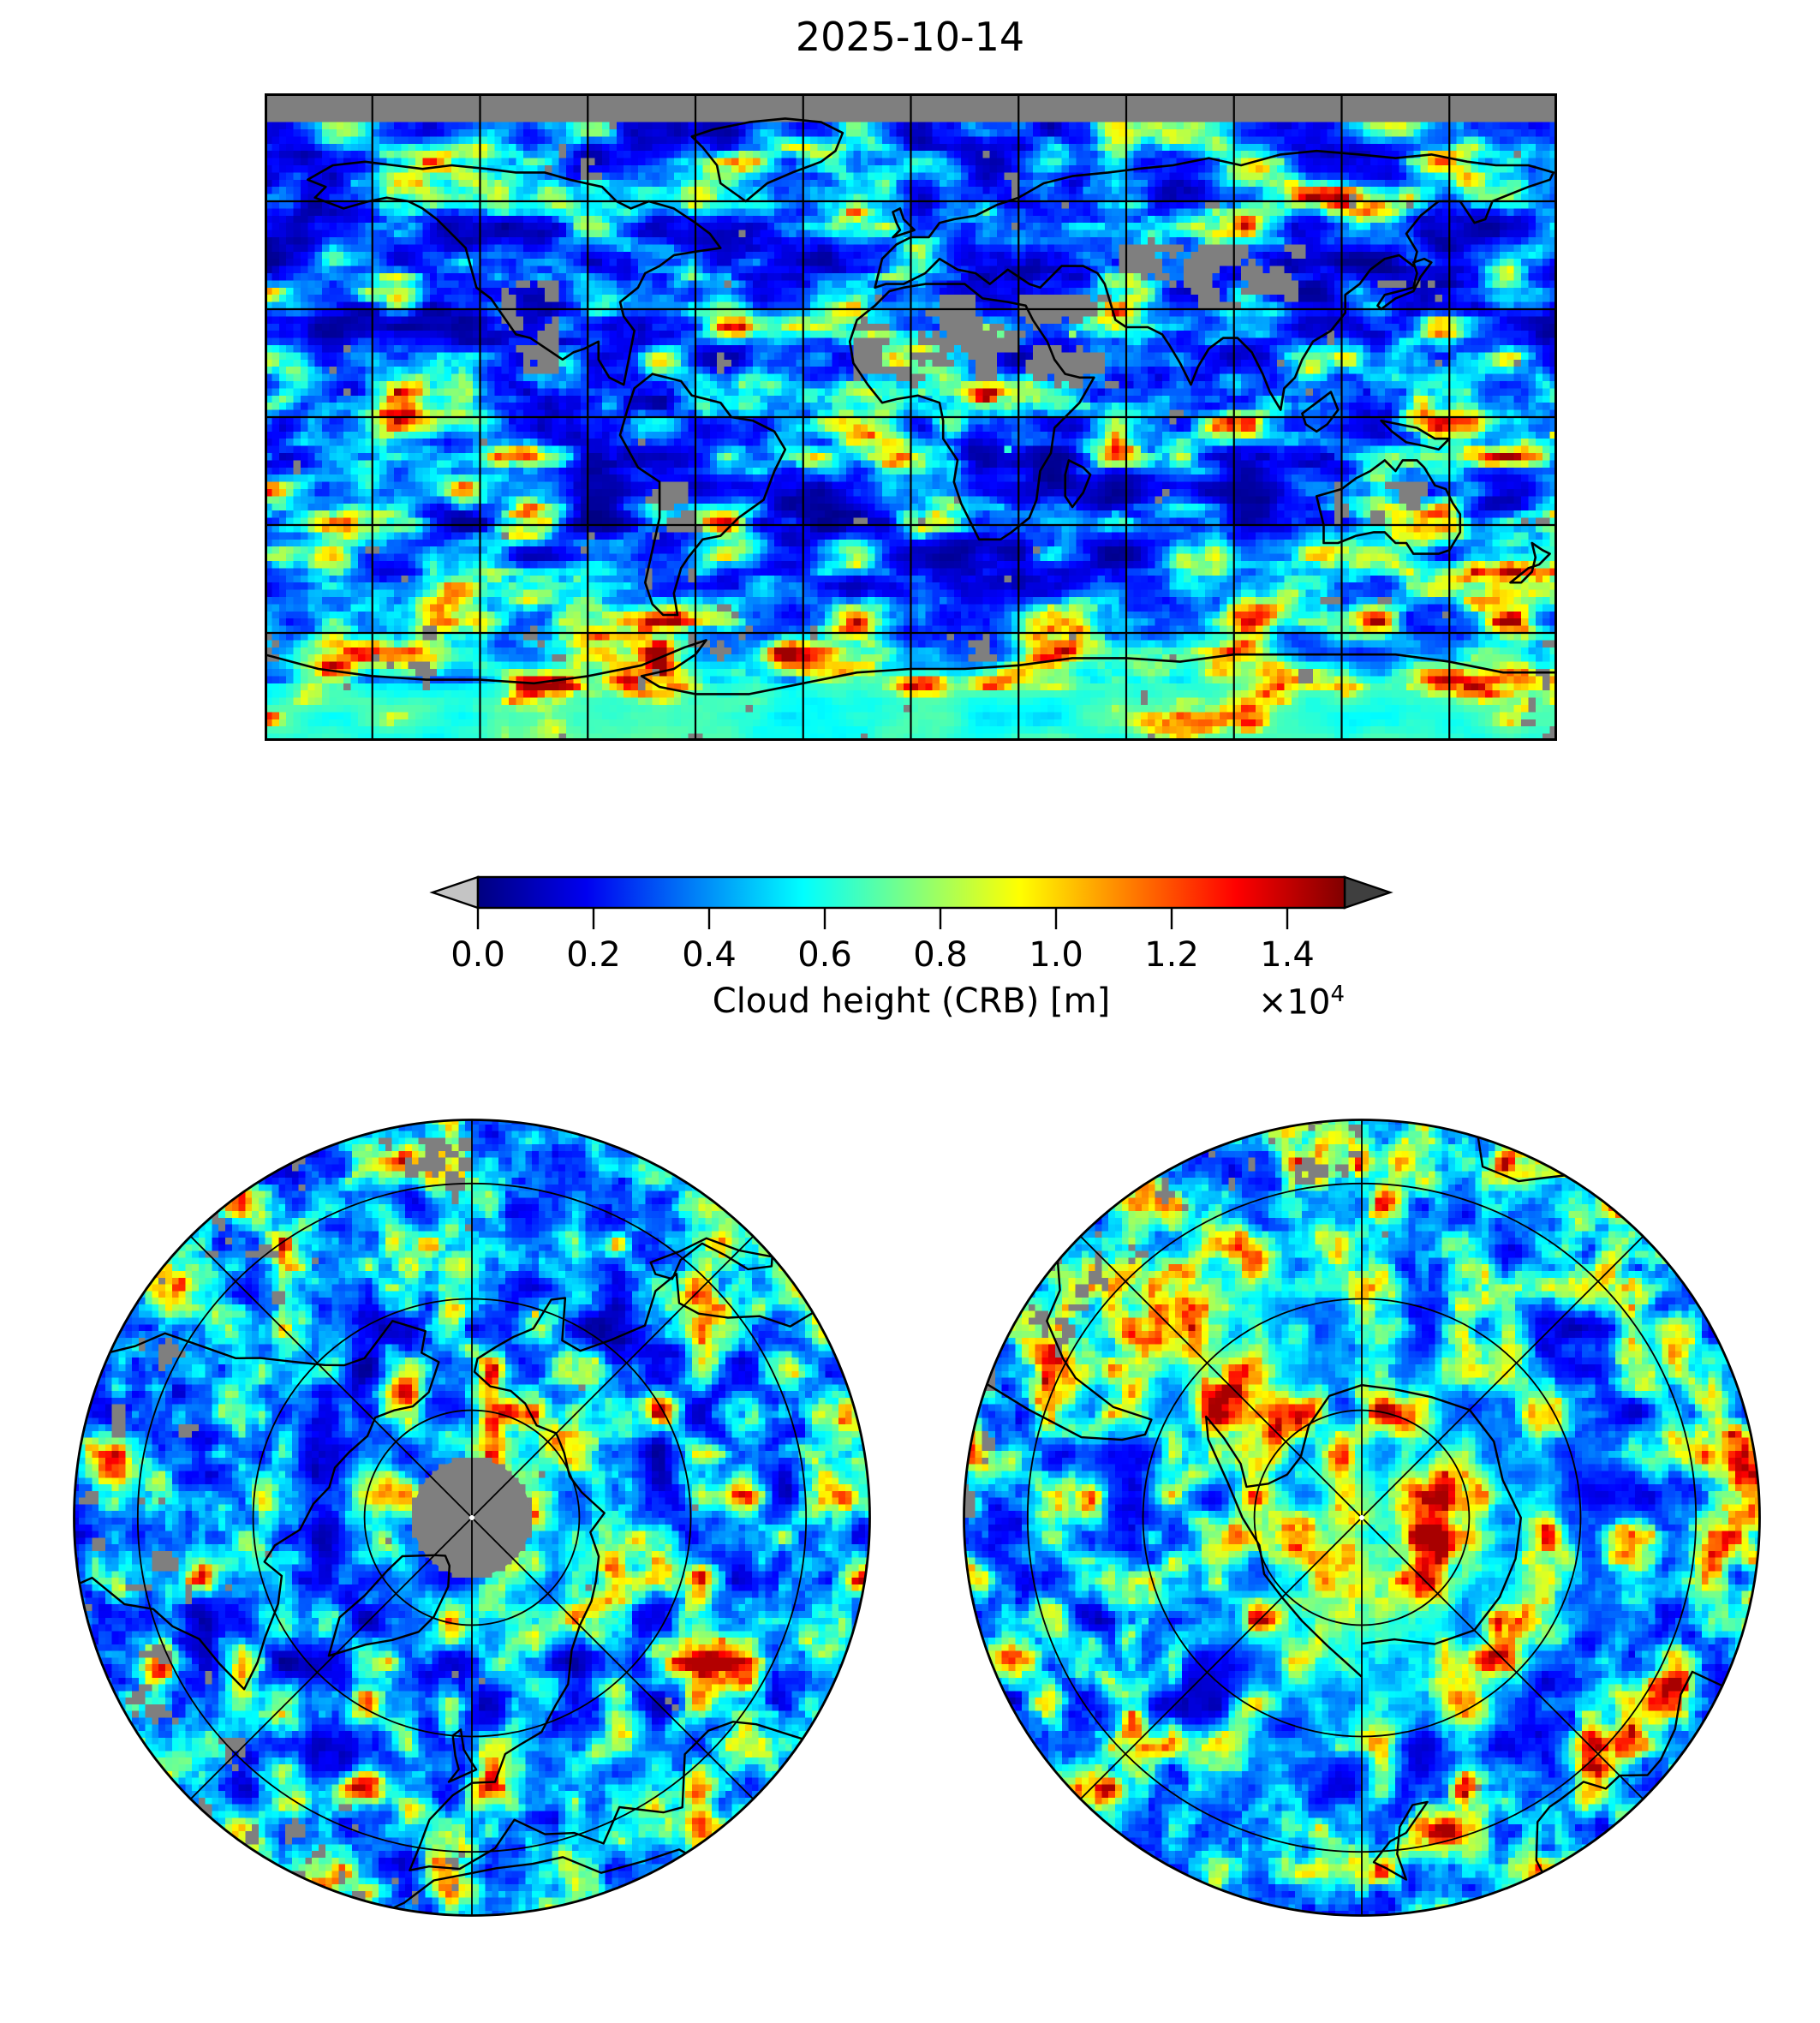 The height and width of the screenshot is (2023, 1820). I want to click on colorbar-under-arrow, so click(455, 892).